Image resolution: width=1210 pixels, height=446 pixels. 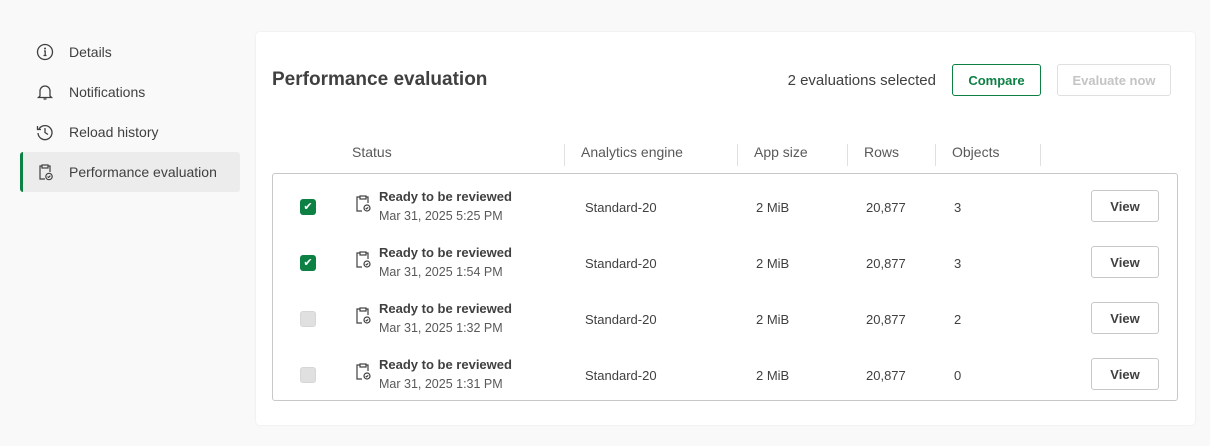 What do you see at coordinates (861, 80) in the screenshot?
I see `selection-count: 2 evaluations selected` at bounding box center [861, 80].